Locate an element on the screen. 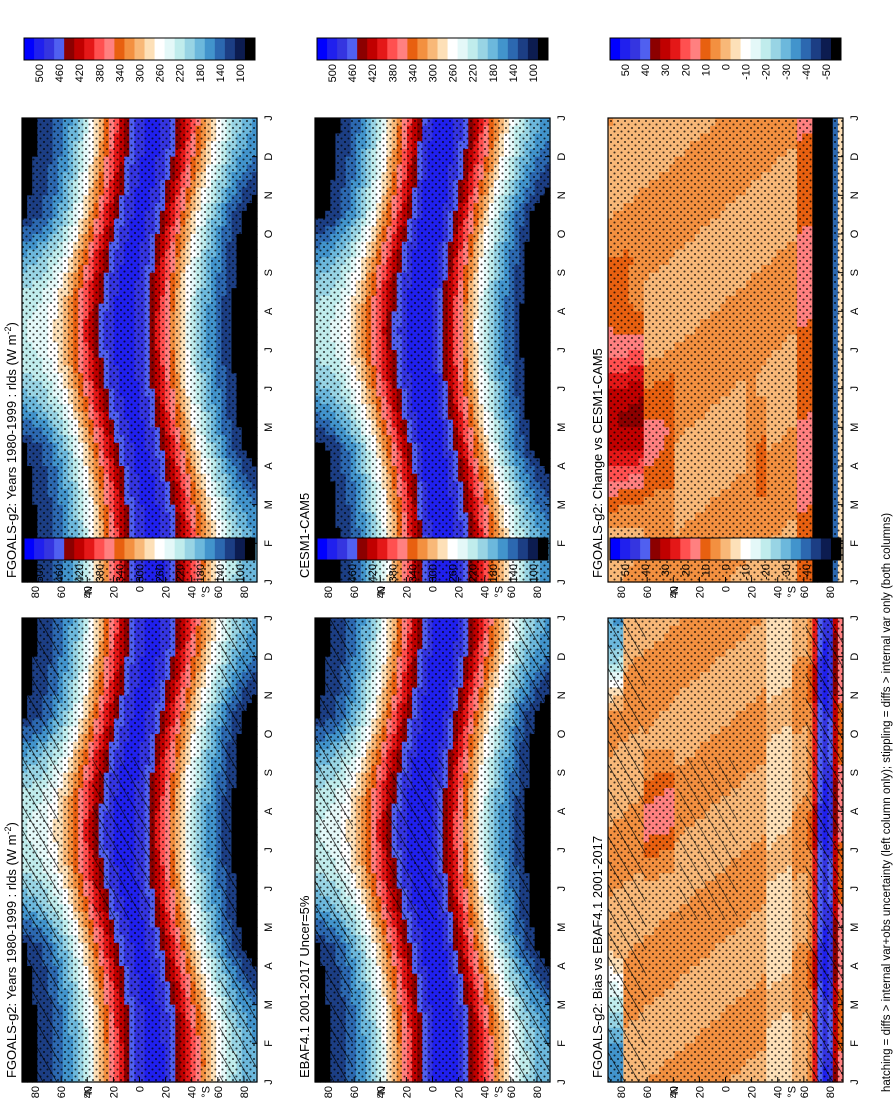  month-tick-label: F is located at coordinates (269, 1043).